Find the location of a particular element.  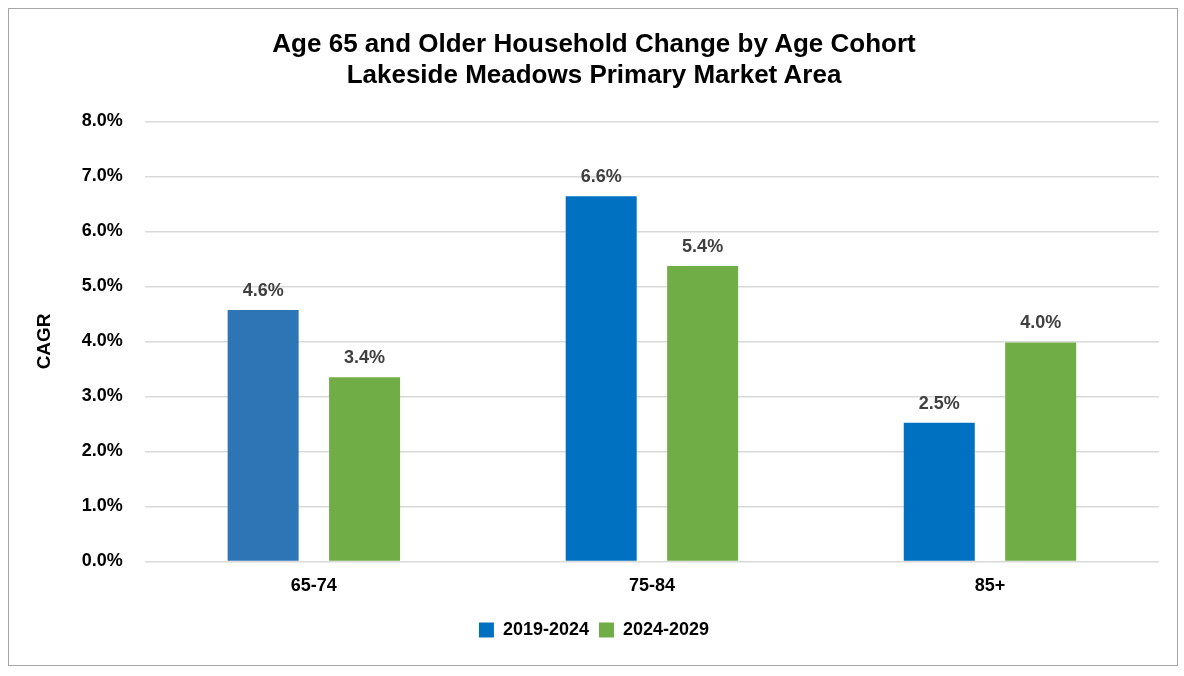

y-tick-label: 7.0% is located at coordinates (102, 175).